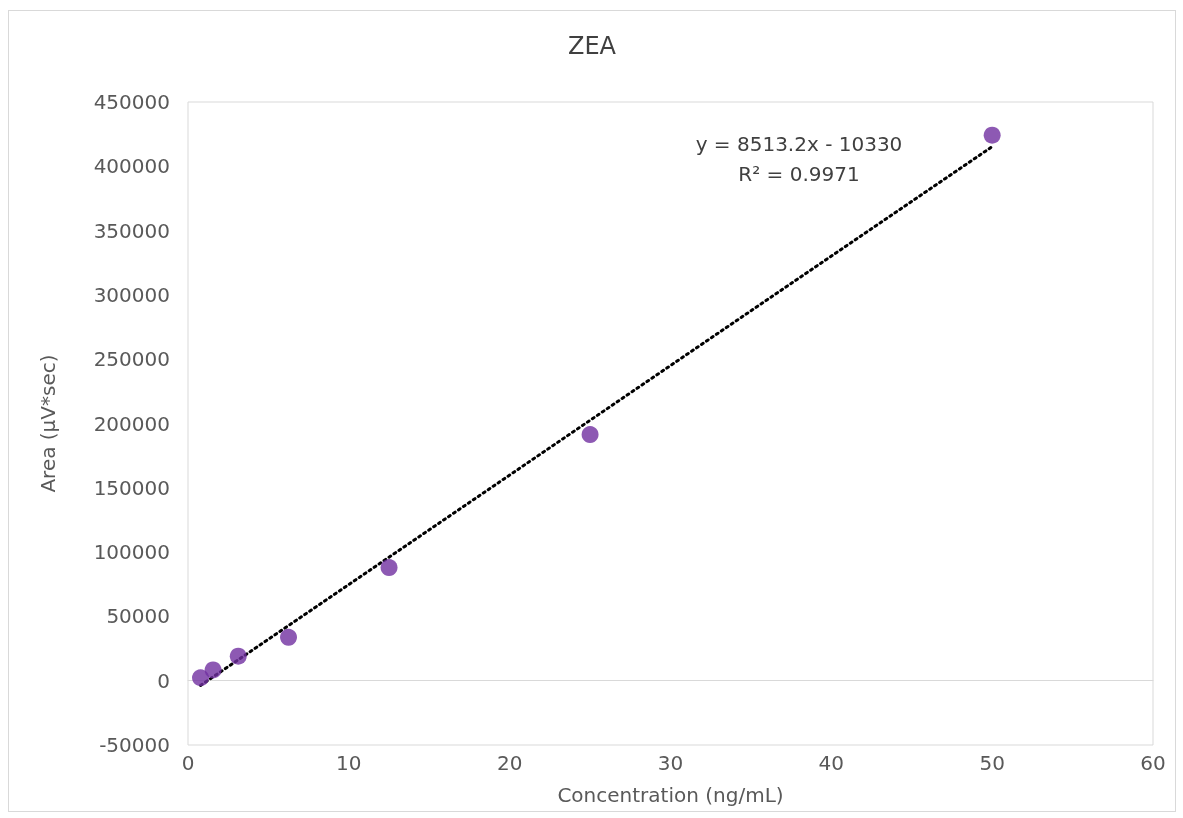 The width and height of the screenshot is (1183, 818). I want to click on y-tick-label: 150000, so click(131, 487).